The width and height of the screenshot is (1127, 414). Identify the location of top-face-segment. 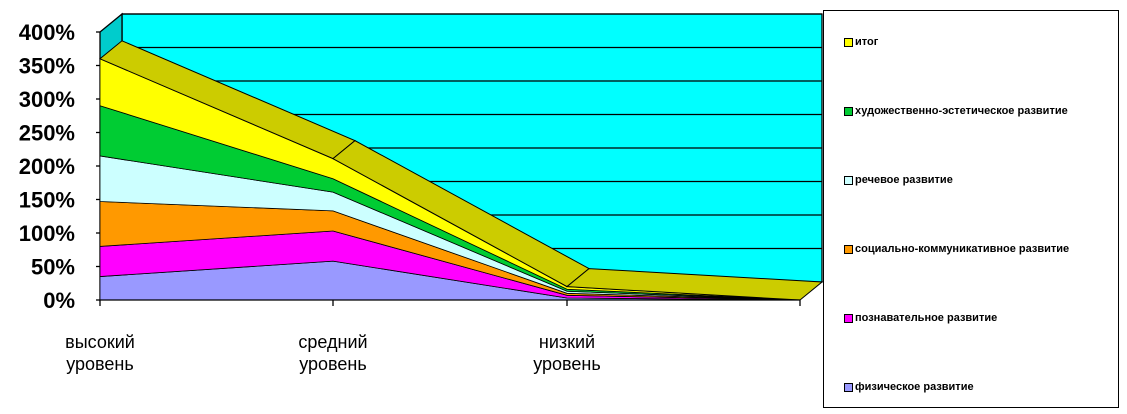
(694, 284).